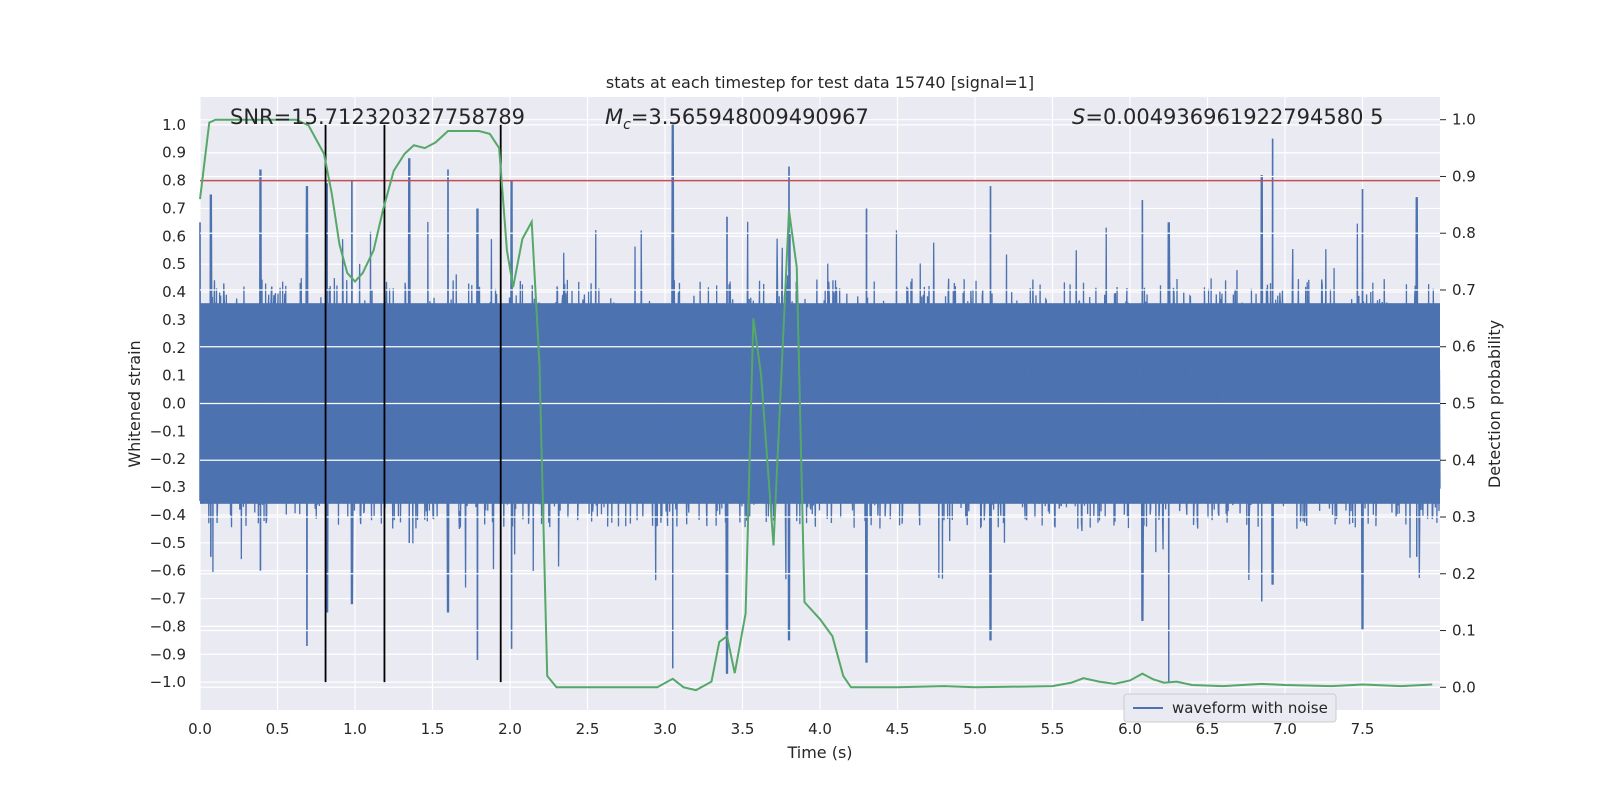  What do you see at coordinates (168, 682) in the screenshot?
I see `y-tick-label: −1.0` at bounding box center [168, 682].